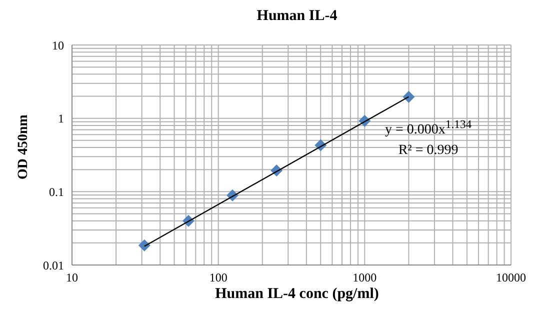 The height and width of the screenshot is (327, 560). I want to click on annotation: R² = 0.999, so click(428, 151).